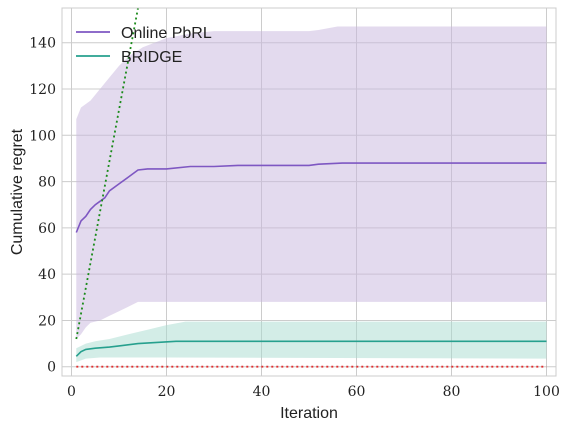 The height and width of the screenshot is (430, 566). What do you see at coordinates (47, 275) in the screenshot?
I see `y-tick-label: 40` at bounding box center [47, 275].